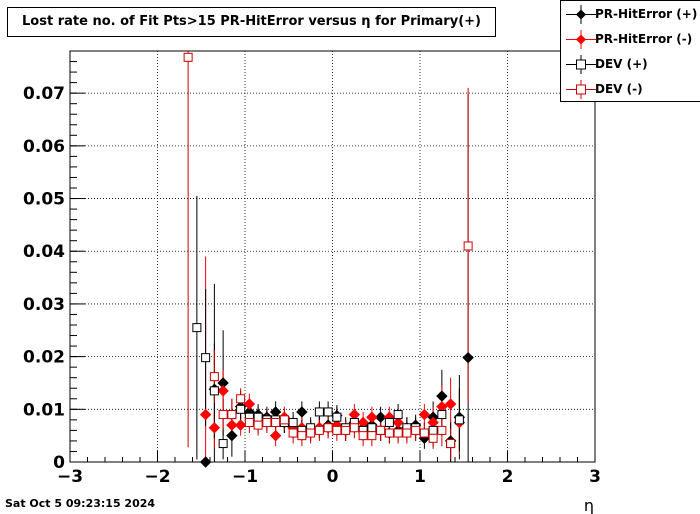 Image resolution: width=700 pixels, height=514 pixels. What do you see at coordinates (44, 200) in the screenshot?
I see `y-tick-label: 0.05` at bounding box center [44, 200].